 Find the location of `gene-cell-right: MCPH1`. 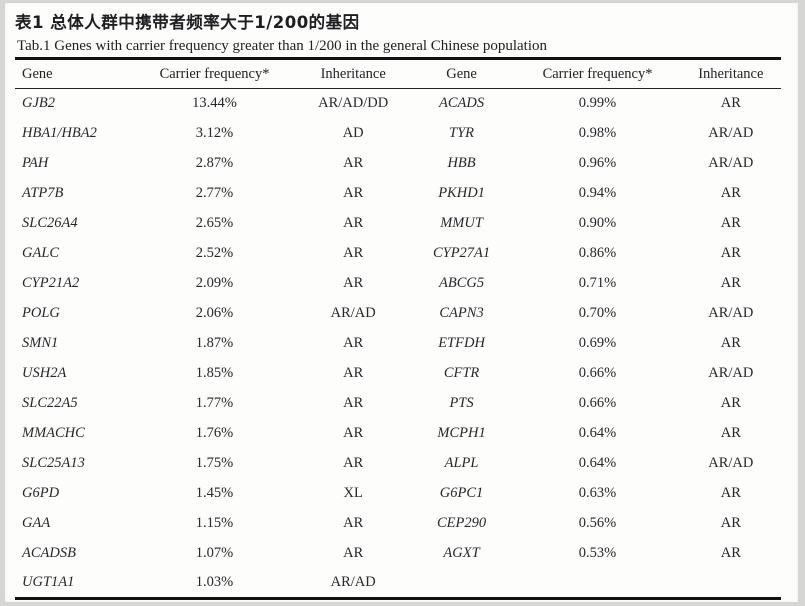

gene-cell-right: MCPH1 is located at coordinates (461, 433).